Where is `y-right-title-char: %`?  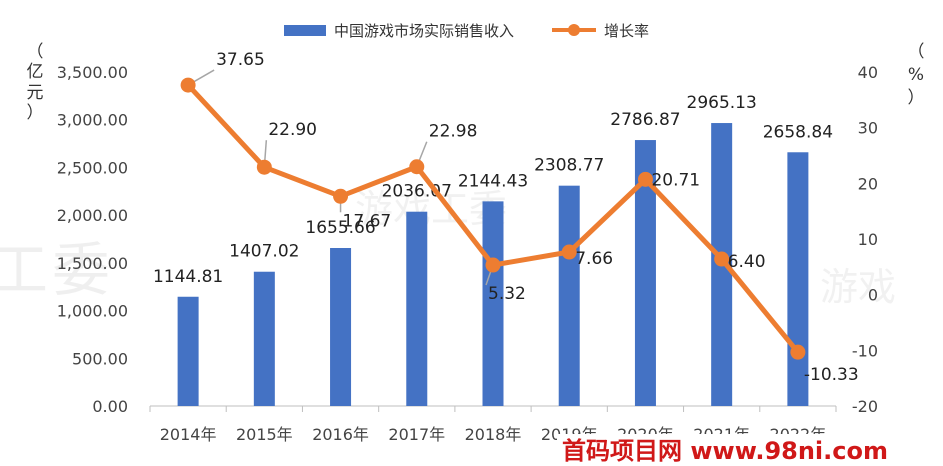
y-right-title-char: % is located at coordinates (916, 75).